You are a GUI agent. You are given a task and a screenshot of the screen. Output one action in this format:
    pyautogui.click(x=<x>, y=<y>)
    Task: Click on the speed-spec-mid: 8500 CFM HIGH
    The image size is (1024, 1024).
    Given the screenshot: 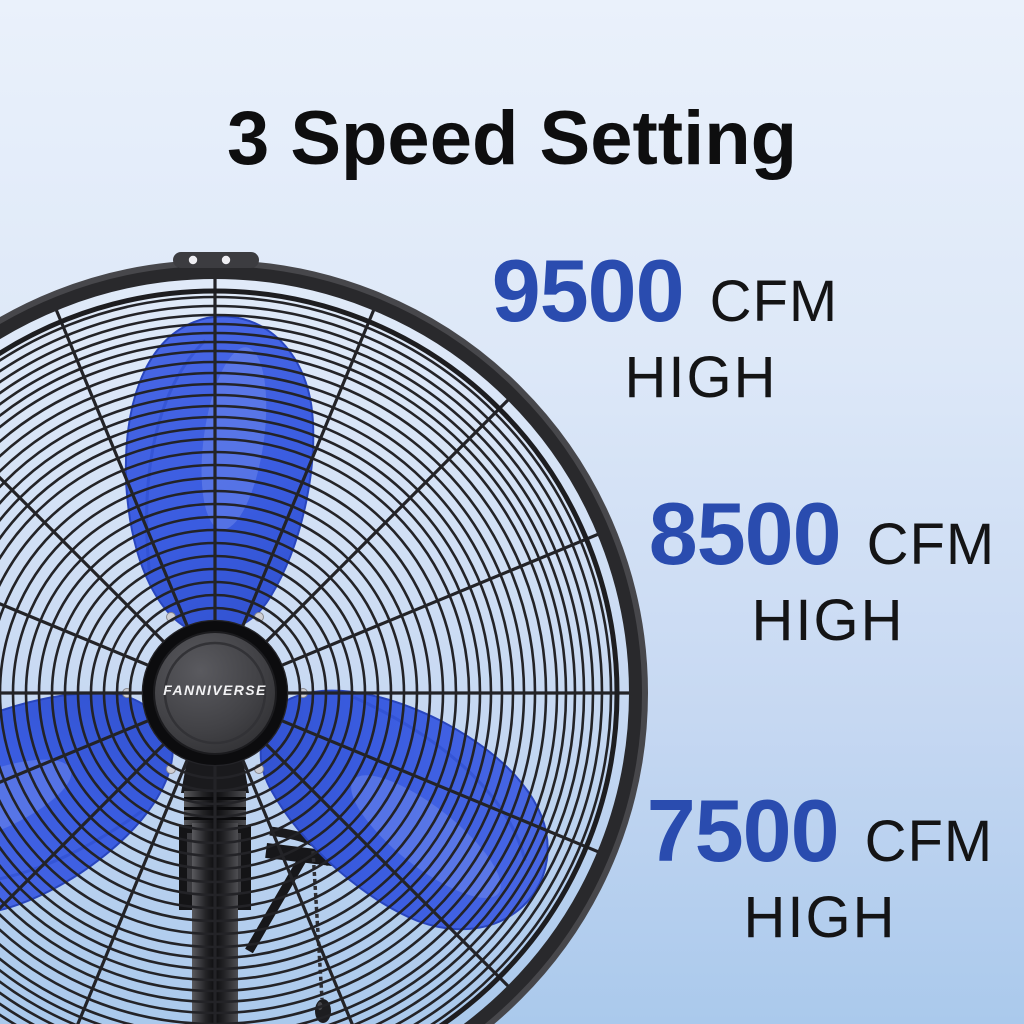 What is the action you would take?
    pyautogui.click(x=822, y=570)
    